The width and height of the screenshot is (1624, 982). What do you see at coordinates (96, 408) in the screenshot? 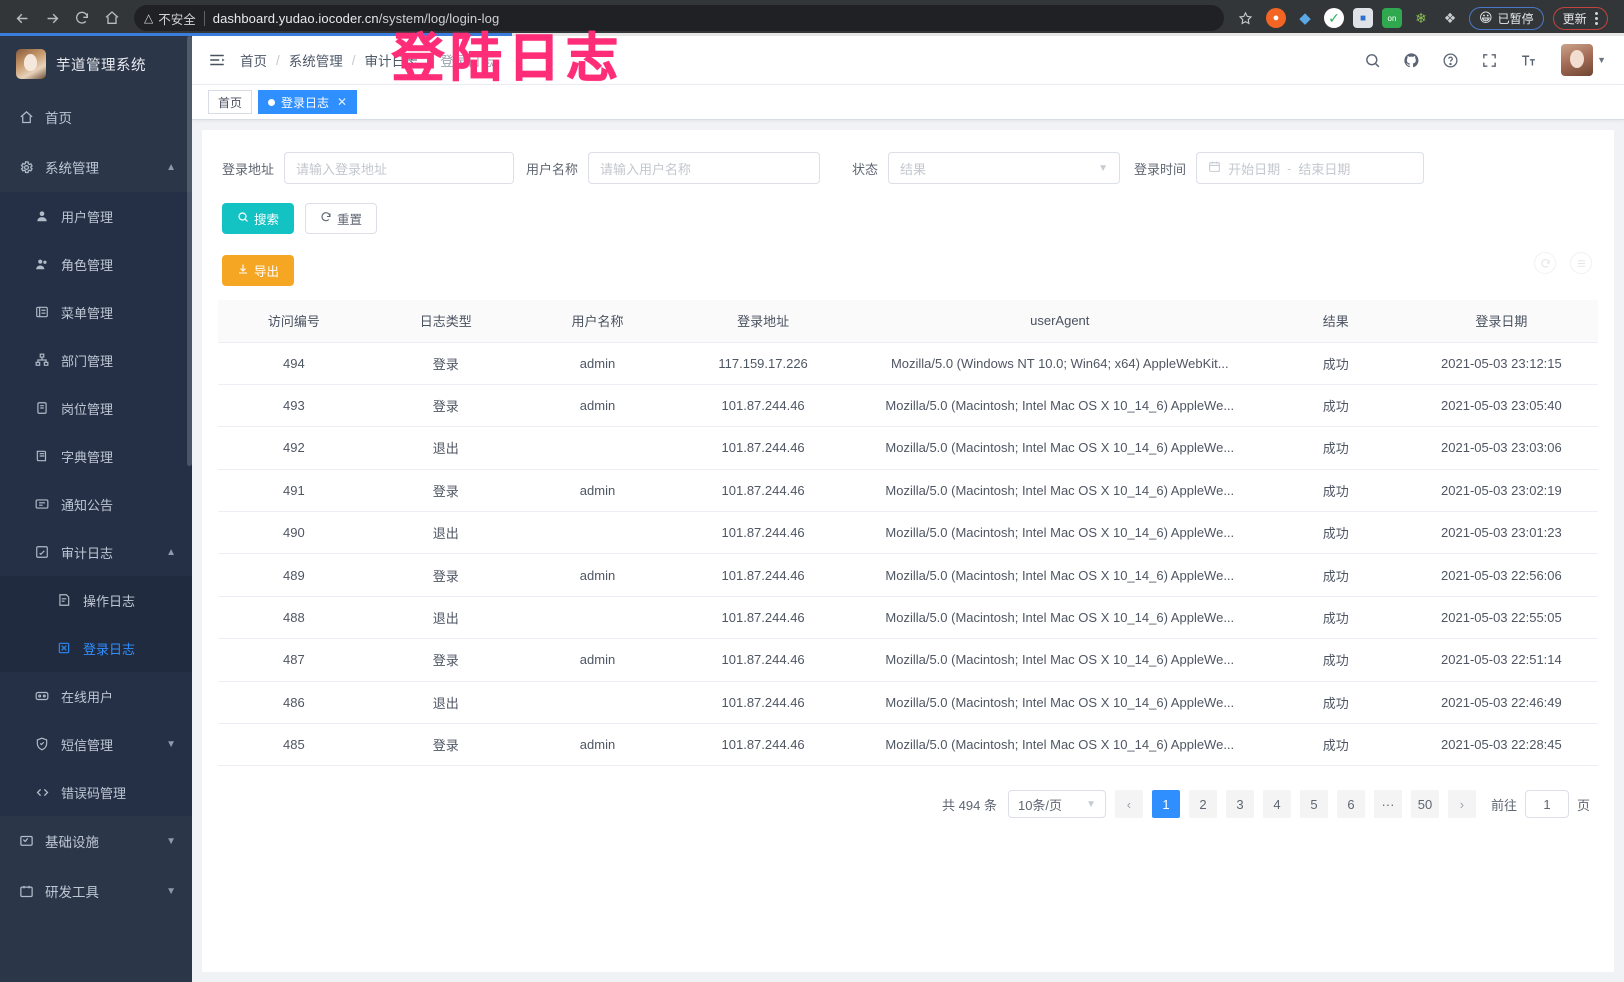
I see `sidebar-item-position-management: 岗位管理` at bounding box center [96, 408].